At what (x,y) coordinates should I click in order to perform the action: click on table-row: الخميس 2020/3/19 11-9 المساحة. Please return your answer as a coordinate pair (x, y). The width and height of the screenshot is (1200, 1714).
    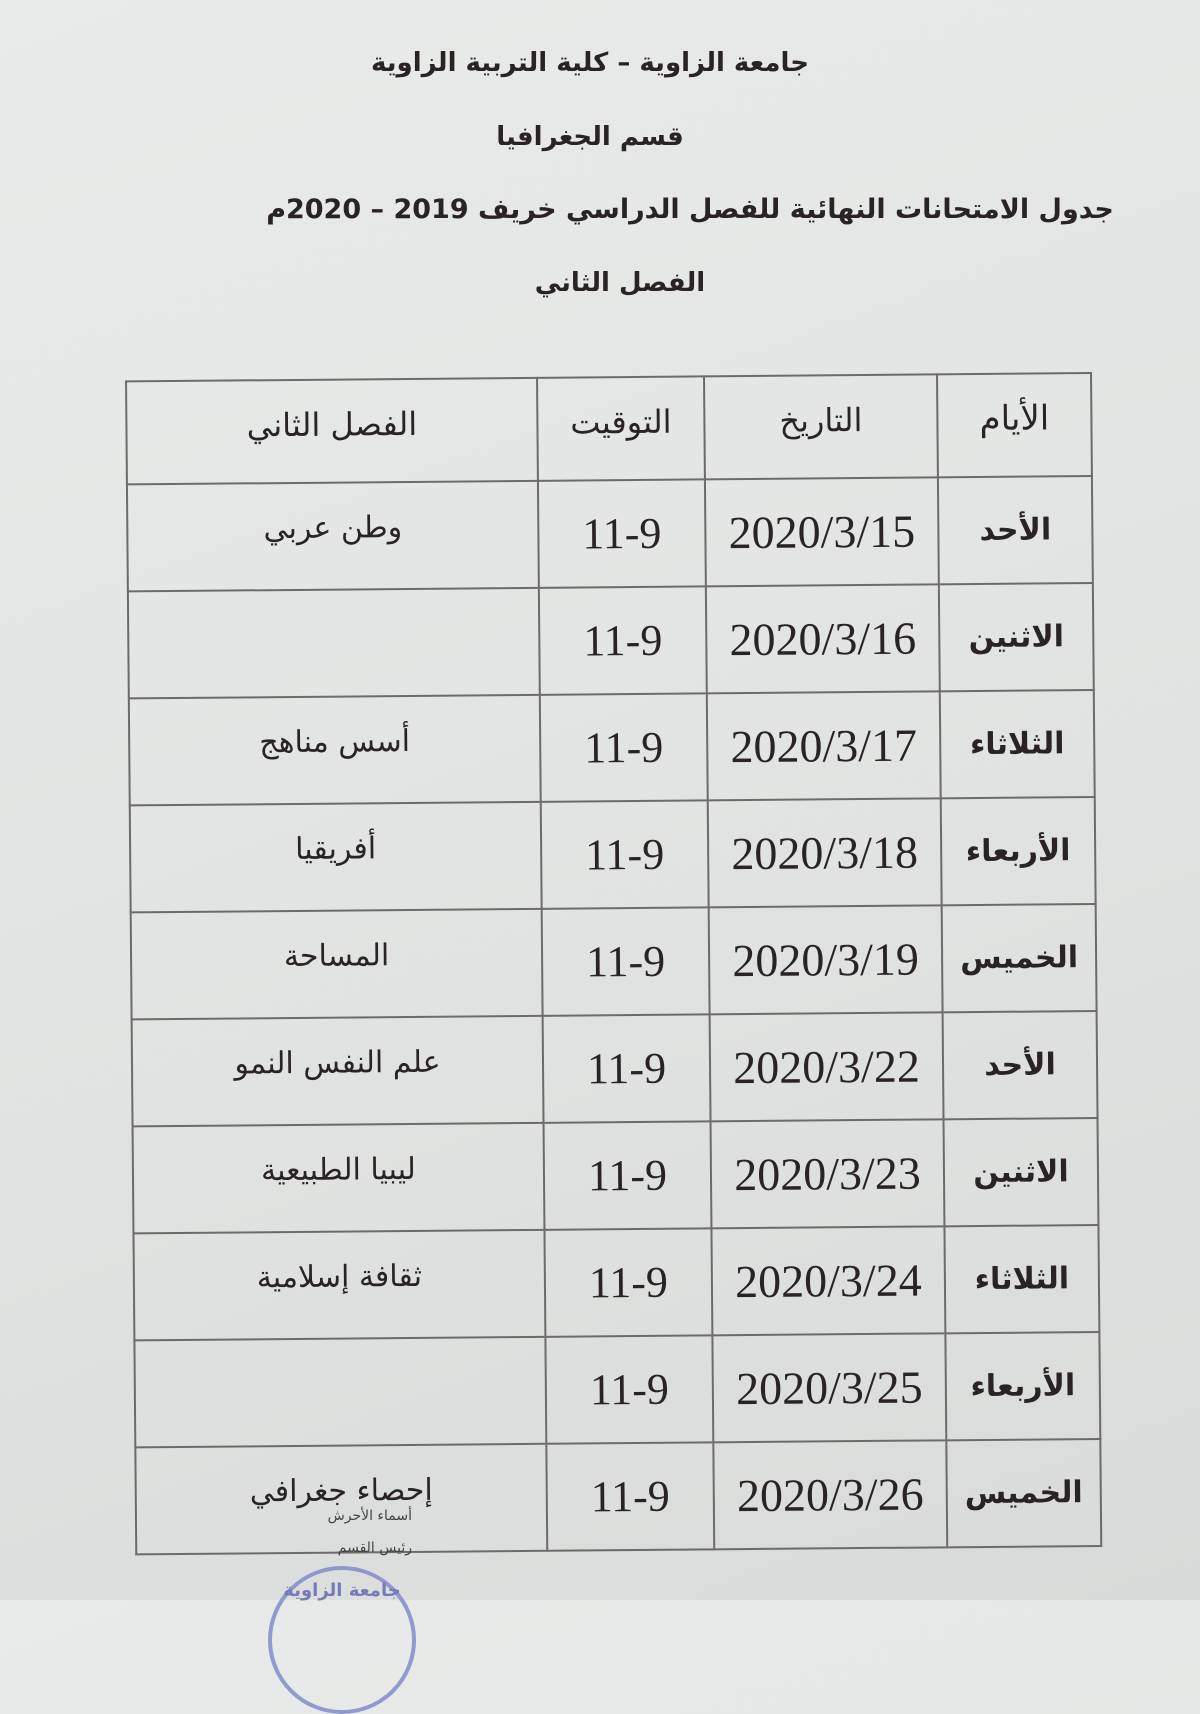
    Looking at the image, I should click on (613, 961).